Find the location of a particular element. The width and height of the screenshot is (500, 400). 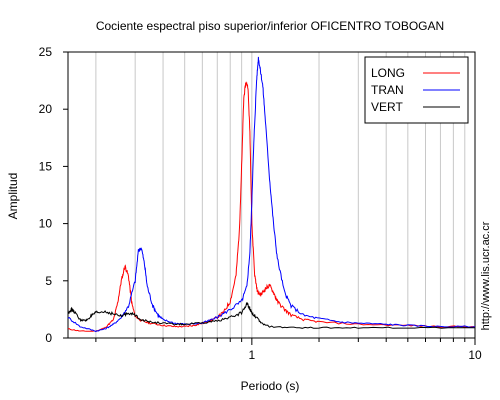

y-axis-ticks: 0 5 10 15 20 25 is located at coordinates (53, 195).